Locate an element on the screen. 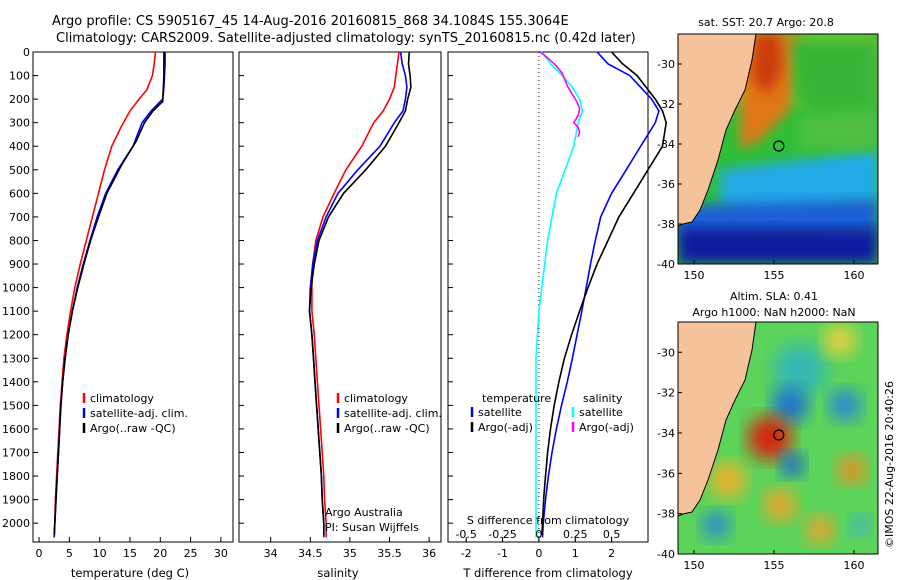 This screenshot has height=580, width=900. depth-tick-label: 1900 is located at coordinates (16, 500).